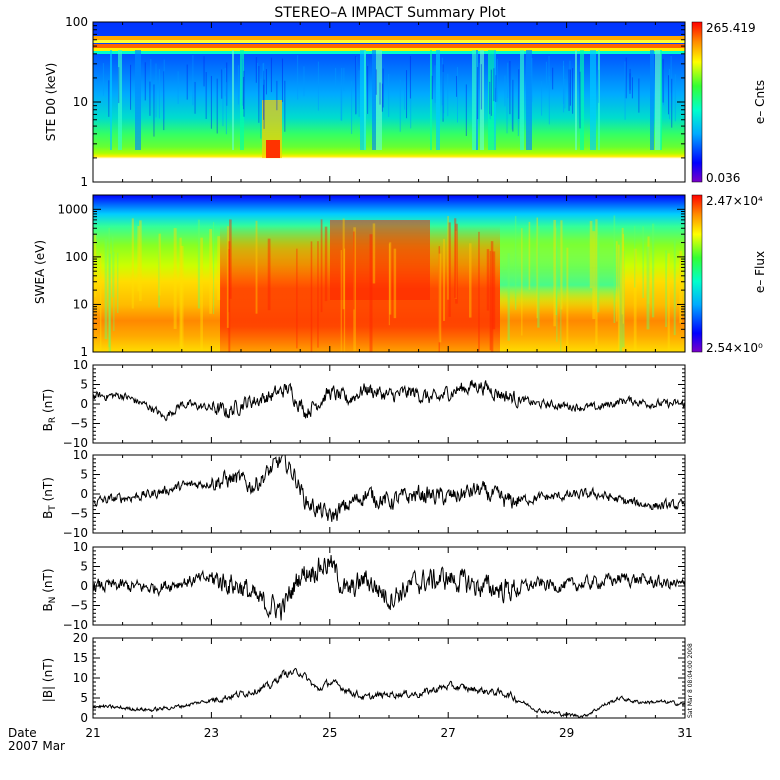 The height and width of the screenshot is (780, 780). What do you see at coordinates (22, 733) in the screenshot?
I see `date-label: Date` at bounding box center [22, 733].